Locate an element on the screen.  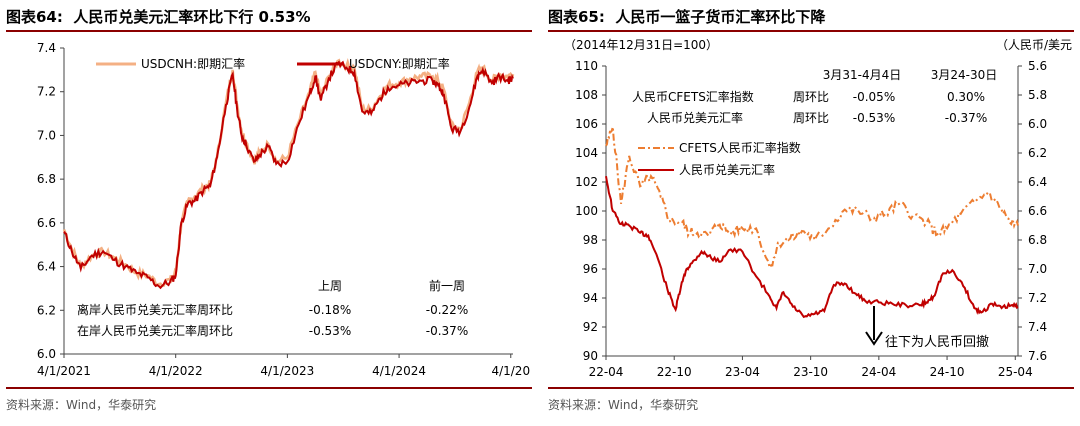
right-y-tick-label: 6.6 is located at coordinates (1037, 211).